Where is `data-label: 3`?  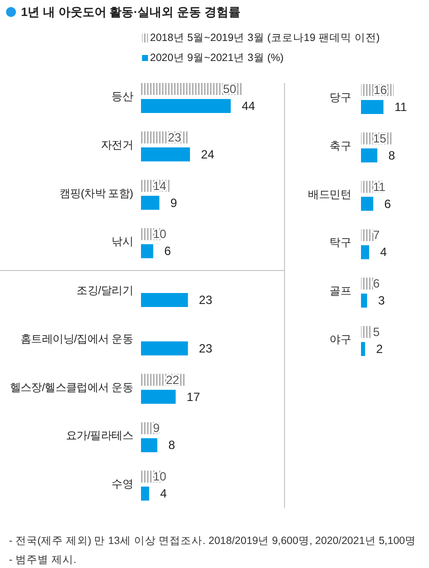
data-label: 3 is located at coordinates (382, 301).